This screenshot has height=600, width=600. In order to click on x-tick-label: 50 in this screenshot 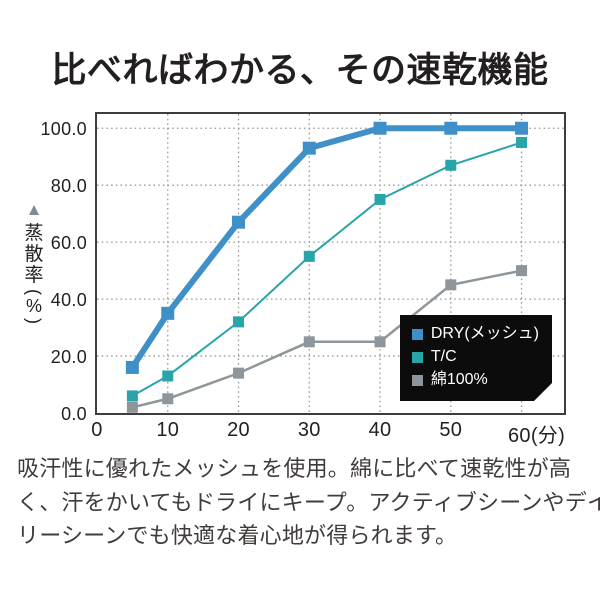, I will do `click(451, 430)`.